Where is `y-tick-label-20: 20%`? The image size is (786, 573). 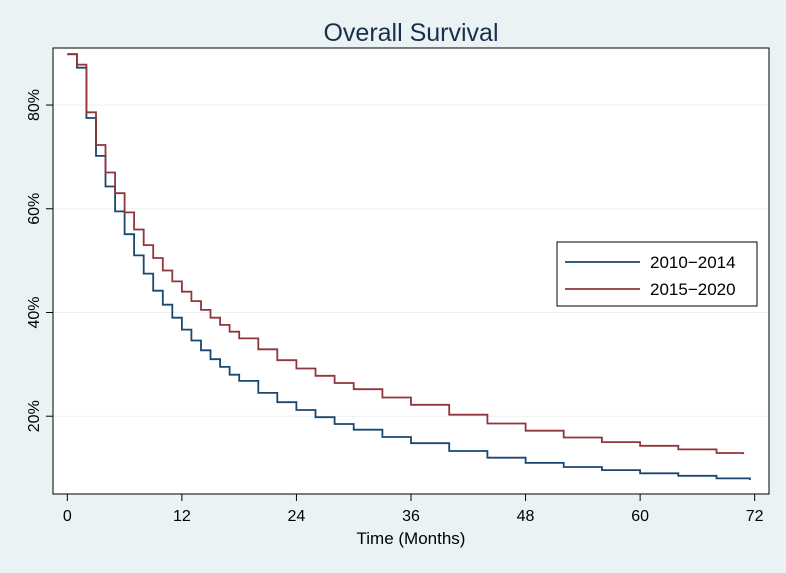 y-tick-label-20: 20% is located at coordinates (34, 416).